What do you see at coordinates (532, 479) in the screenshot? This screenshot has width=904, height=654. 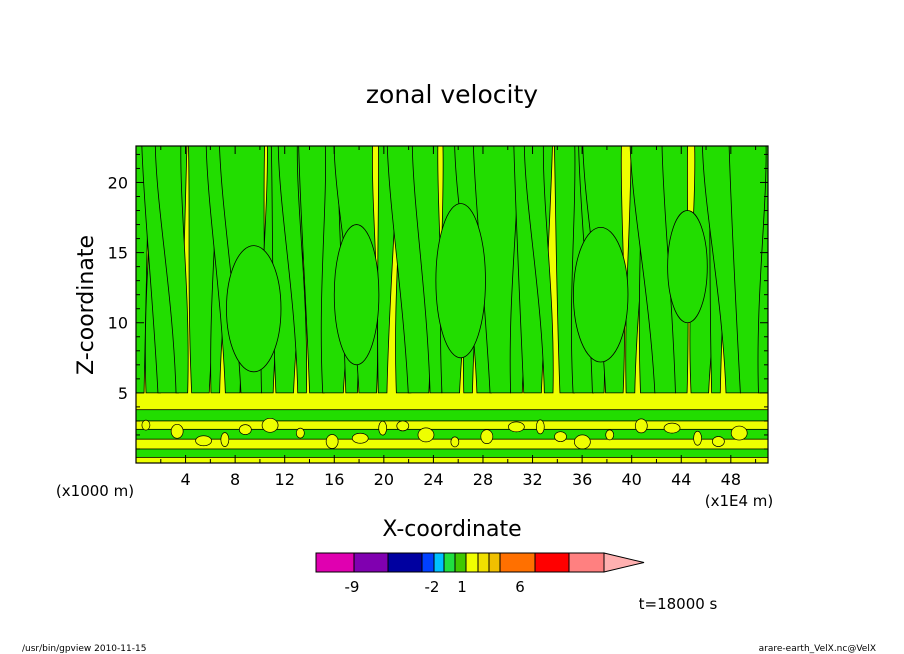 I see `x-tick-label: 32` at bounding box center [532, 479].